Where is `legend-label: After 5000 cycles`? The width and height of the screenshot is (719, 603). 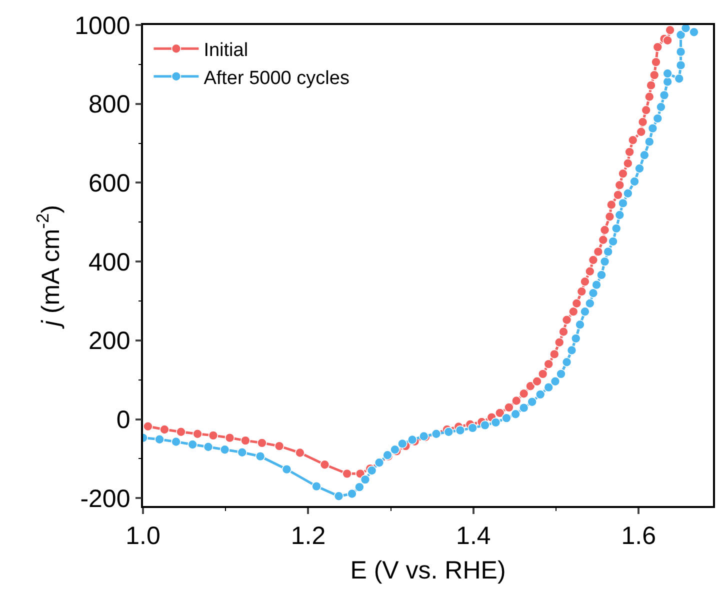 legend-label: After 5000 cycles is located at coordinates (277, 78).